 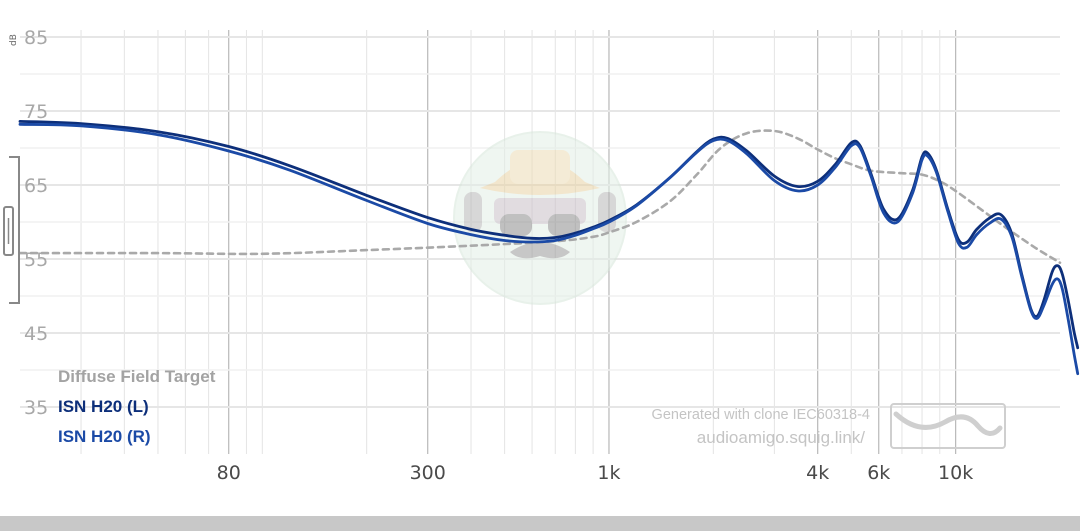 I want to click on y-tick-labels: 85 75 65 55 45 35, so click(x=36, y=223).